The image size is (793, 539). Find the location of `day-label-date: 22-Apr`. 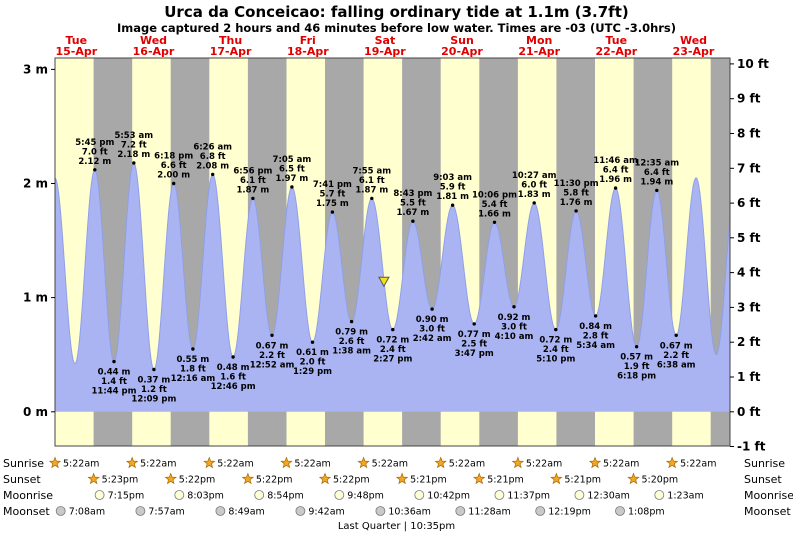

day-label-date: 22-Apr is located at coordinates (616, 51).